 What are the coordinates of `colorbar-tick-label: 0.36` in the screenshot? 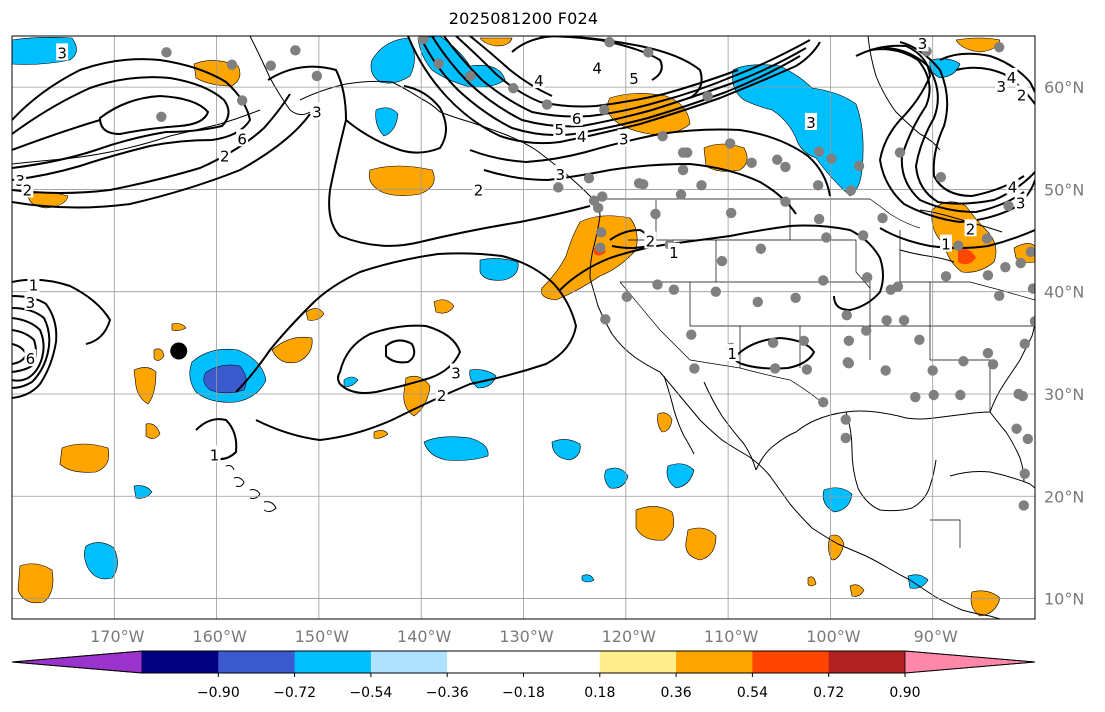 It's located at (676, 693).